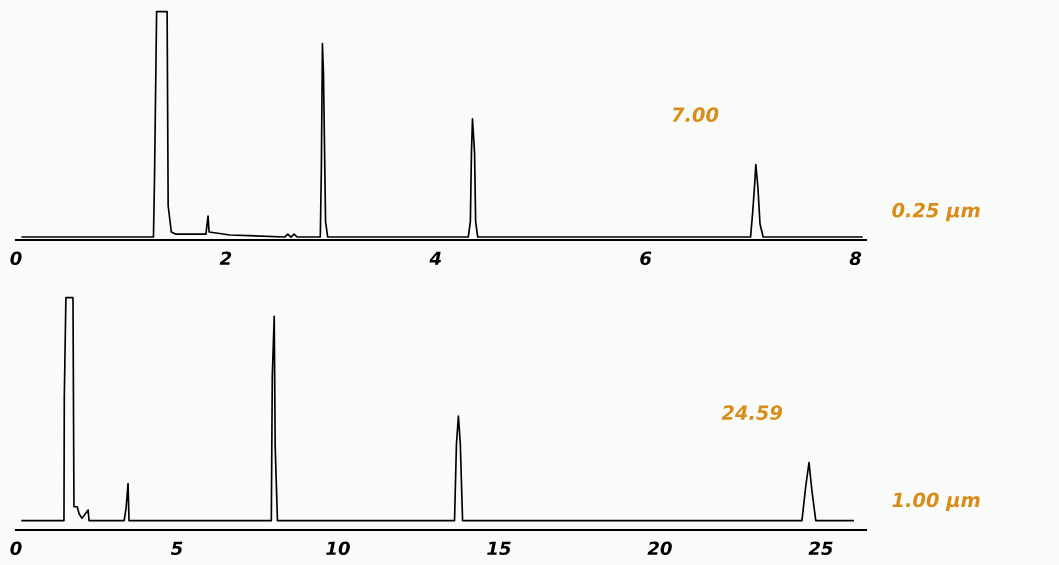 This screenshot has width=1059, height=565. I want to click on x-tick-label: 4, so click(435, 258).